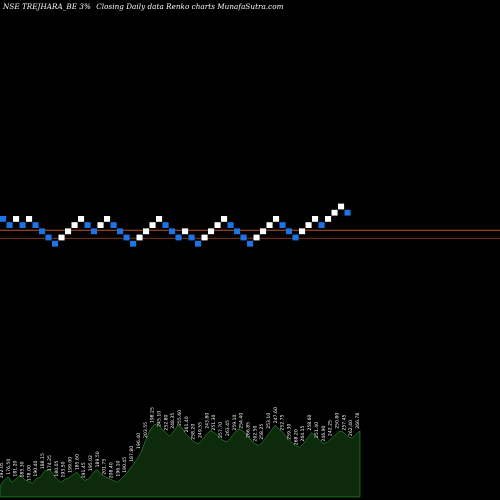  I want to click on volume-label: 248.35, so click(173, 421).